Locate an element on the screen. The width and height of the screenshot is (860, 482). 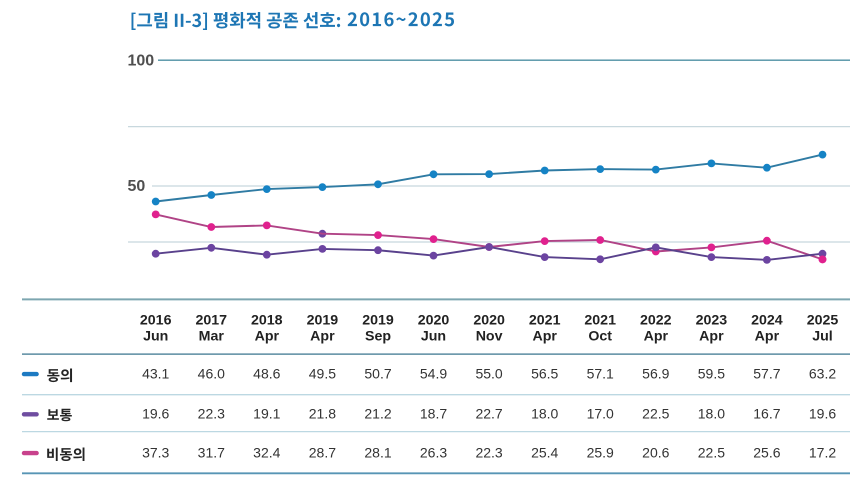
svg-text: 2017 is located at coordinates (212, 320).